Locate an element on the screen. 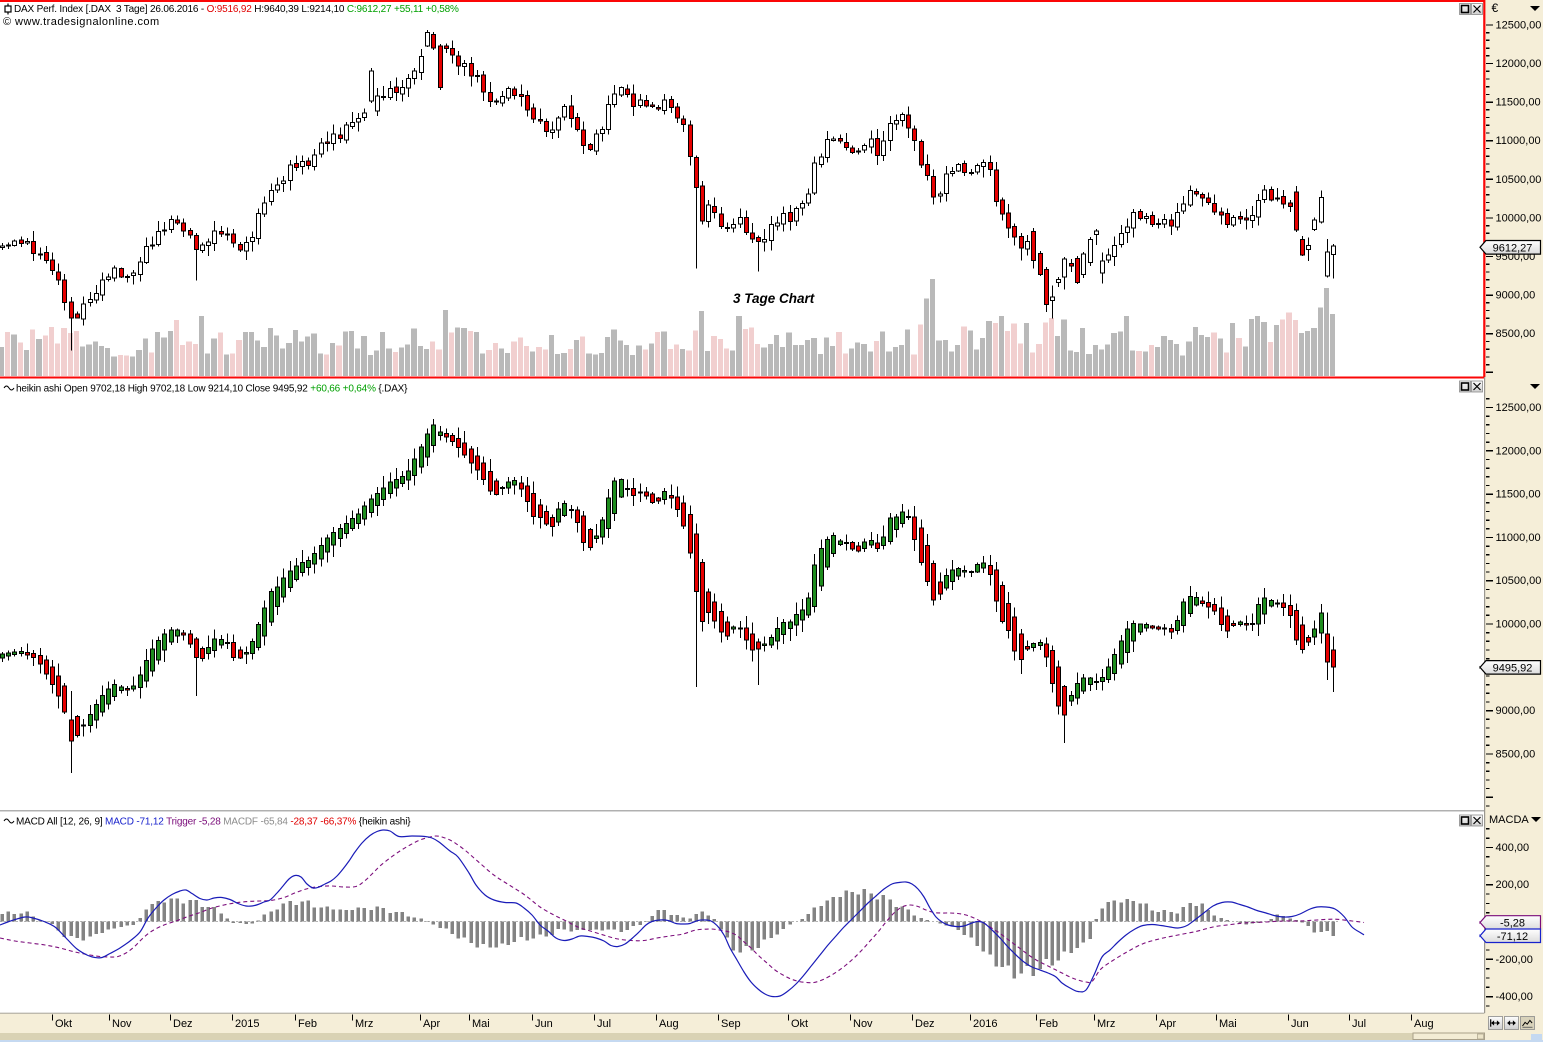 This screenshot has width=1543, height=1042. svg-text: MACDA is located at coordinates (1509, 820).